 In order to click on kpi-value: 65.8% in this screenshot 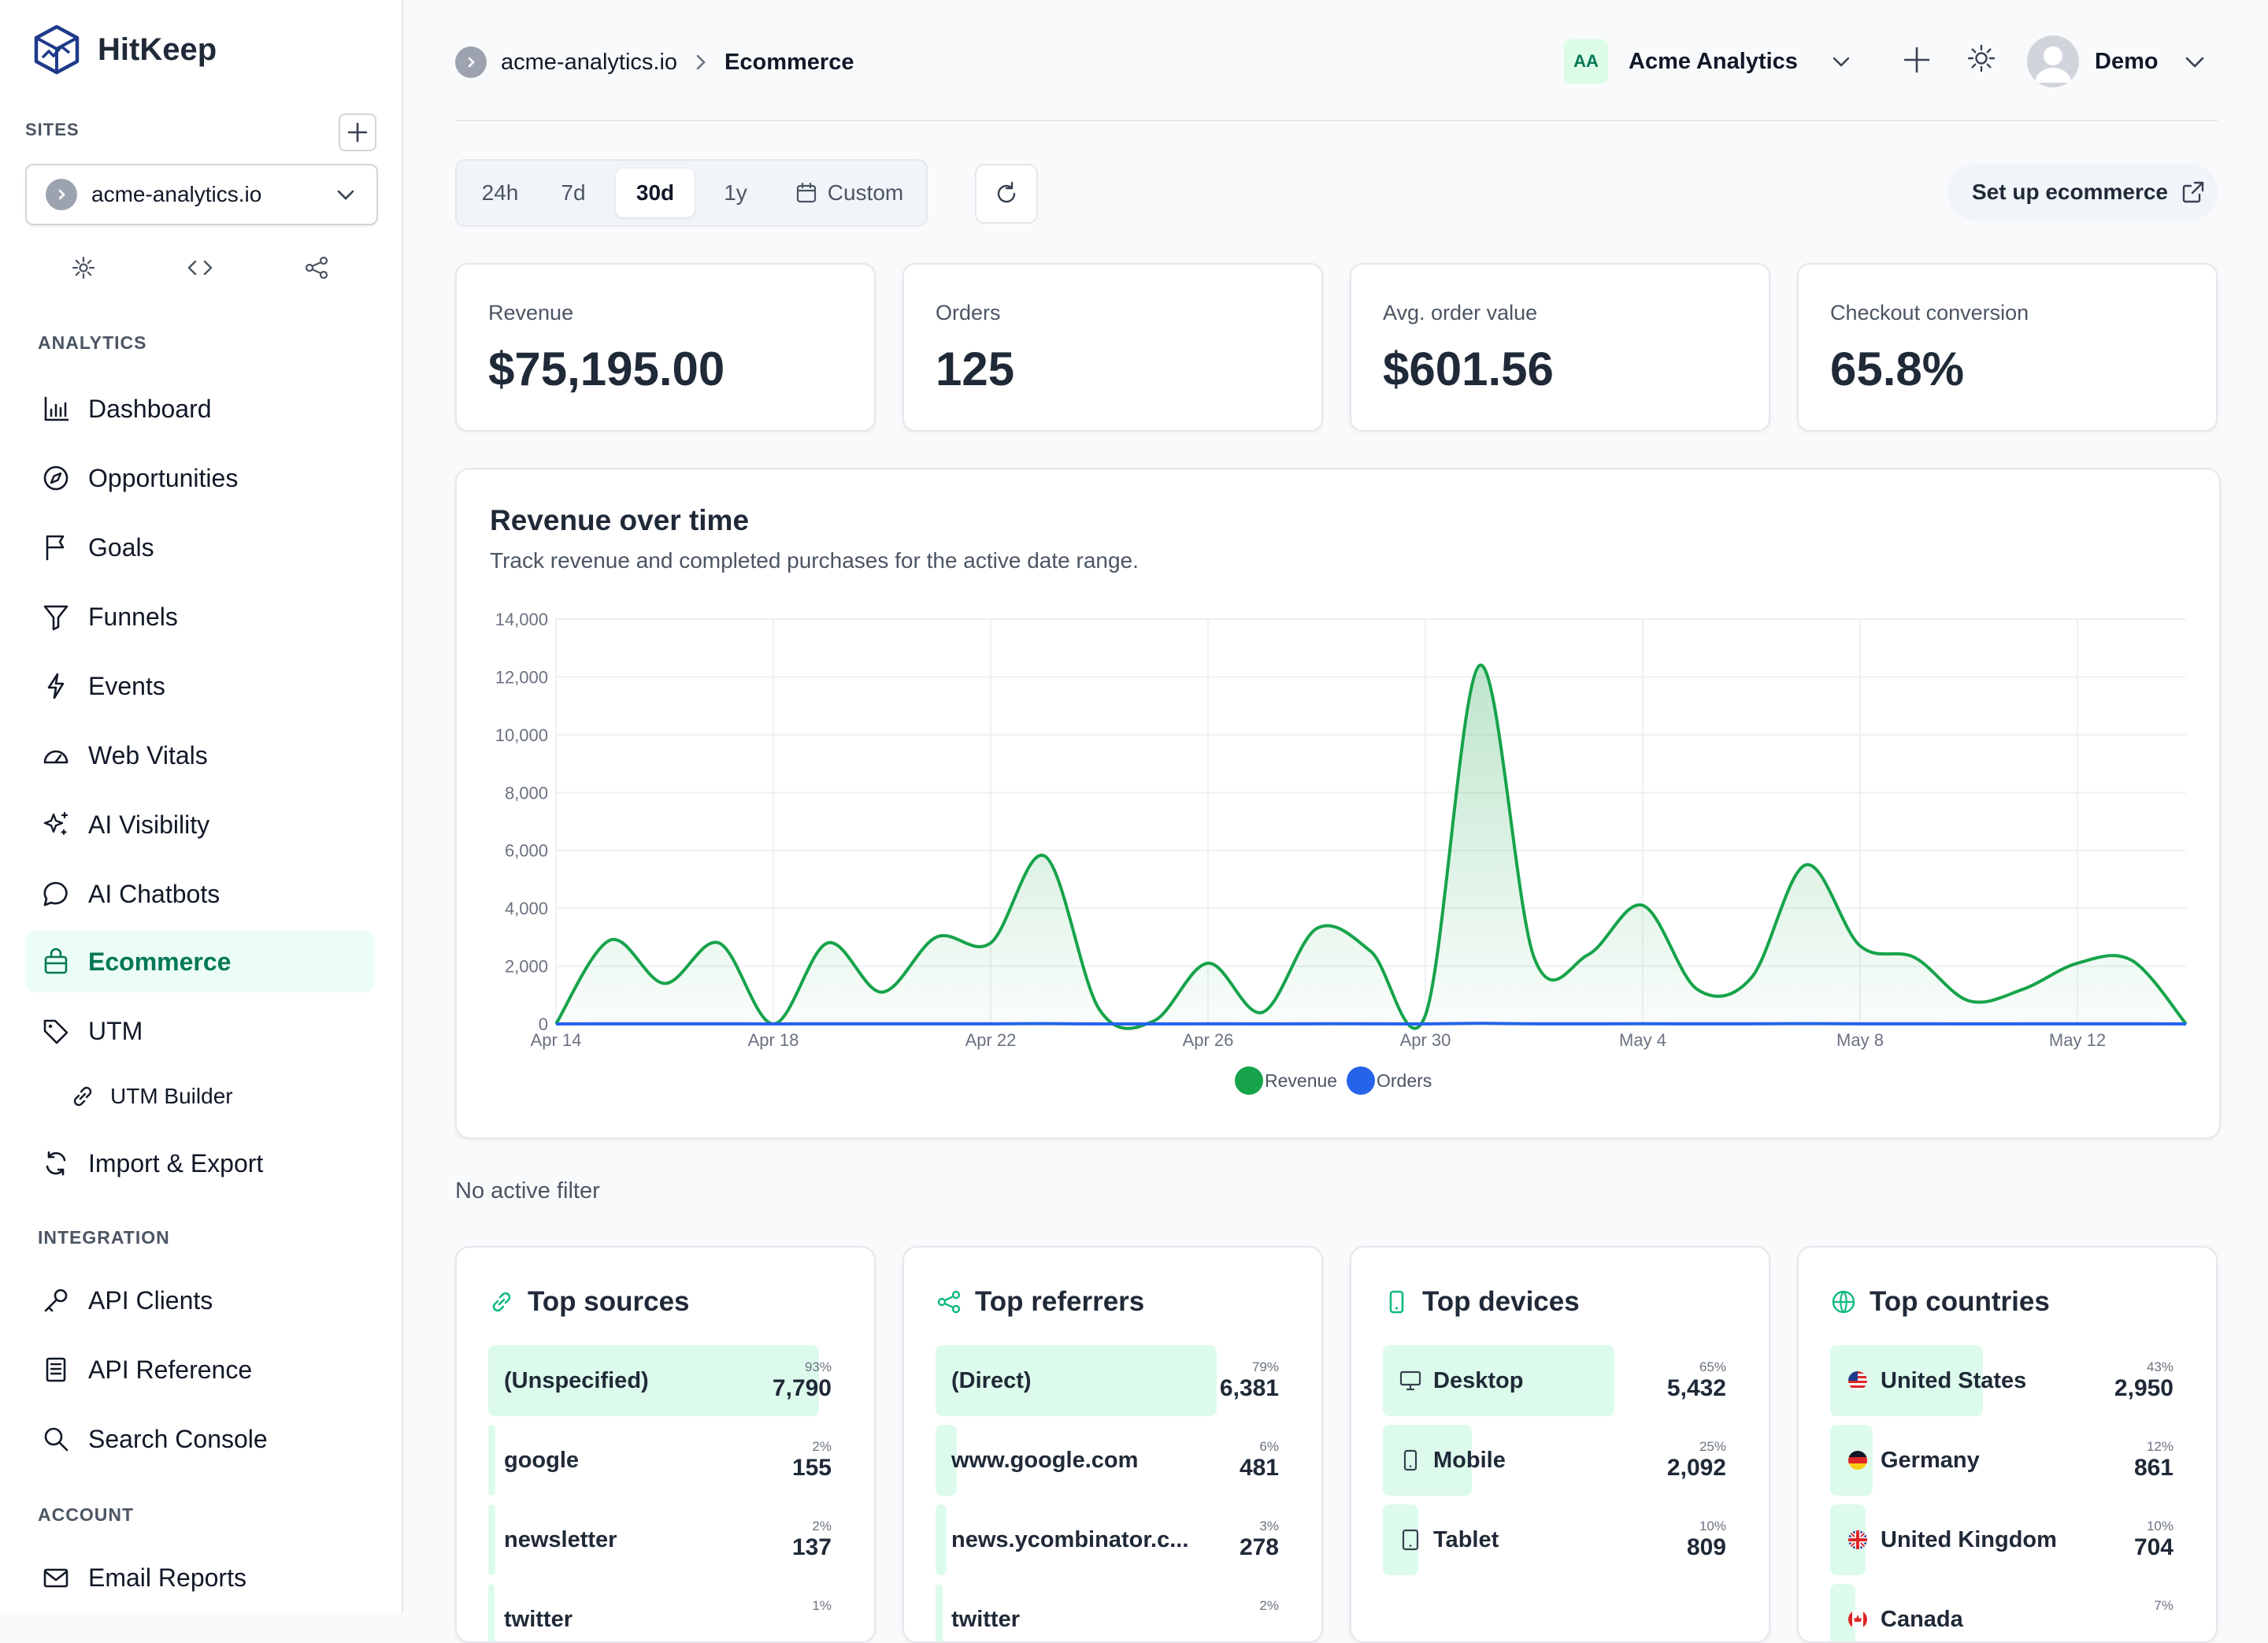, I will do `click(1897, 369)`.